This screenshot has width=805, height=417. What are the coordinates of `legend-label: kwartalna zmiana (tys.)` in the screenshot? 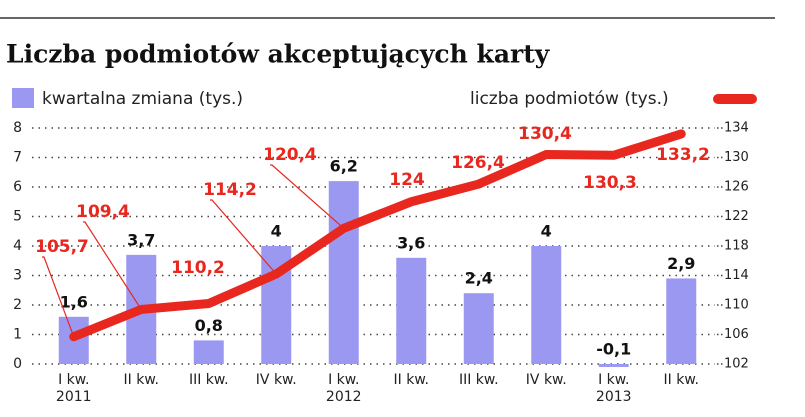 It's located at (142, 99).